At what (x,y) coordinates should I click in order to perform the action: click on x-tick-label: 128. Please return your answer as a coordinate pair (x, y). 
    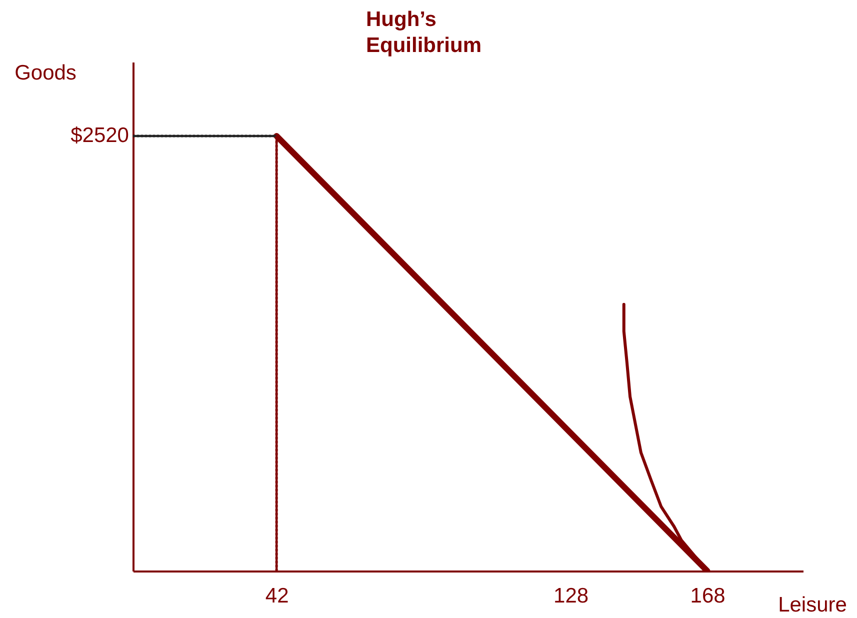
    Looking at the image, I should click on (571, 596).